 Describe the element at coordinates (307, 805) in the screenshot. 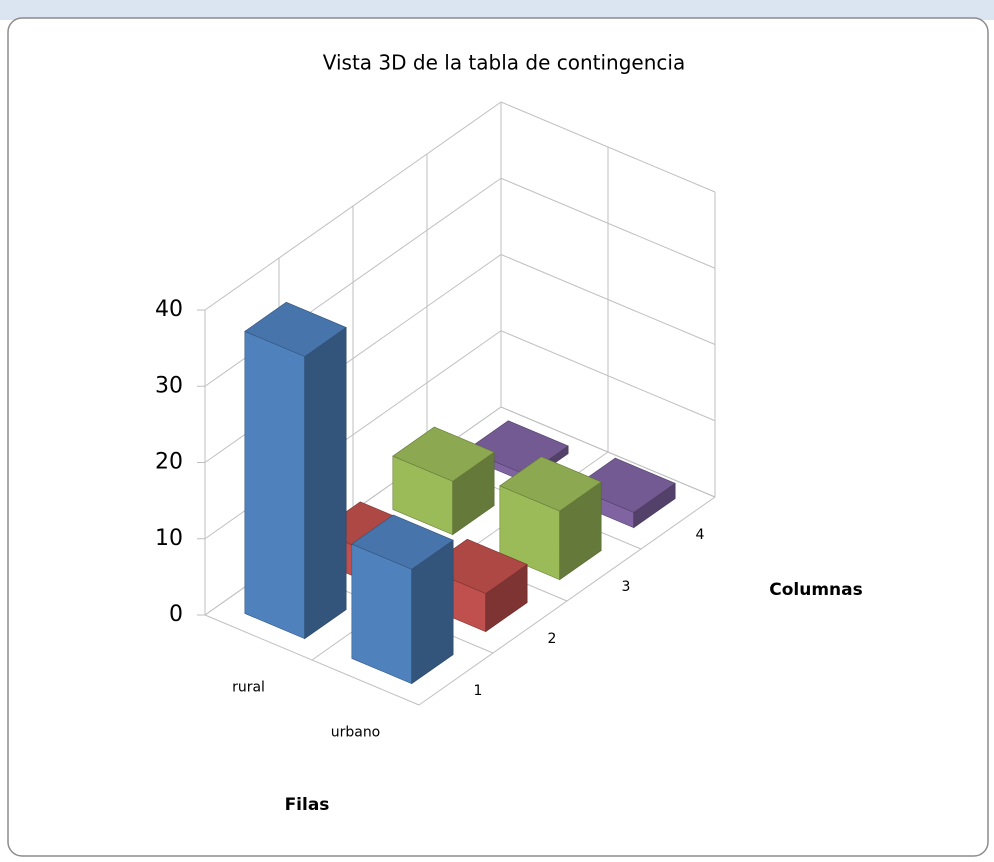

I see `x-axis-title: Filas` at that location.